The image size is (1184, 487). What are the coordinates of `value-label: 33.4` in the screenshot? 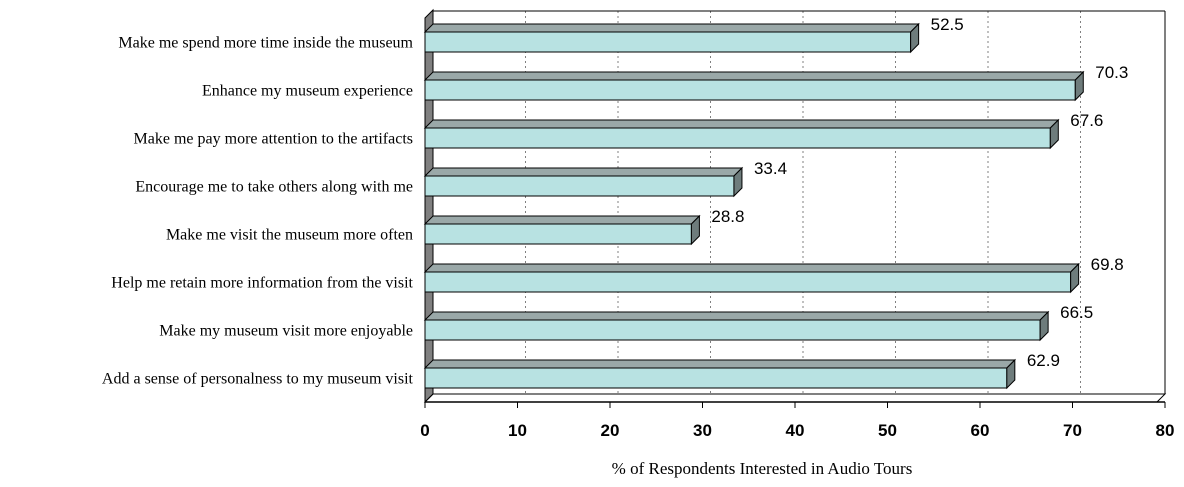 It's located at (770, 168).